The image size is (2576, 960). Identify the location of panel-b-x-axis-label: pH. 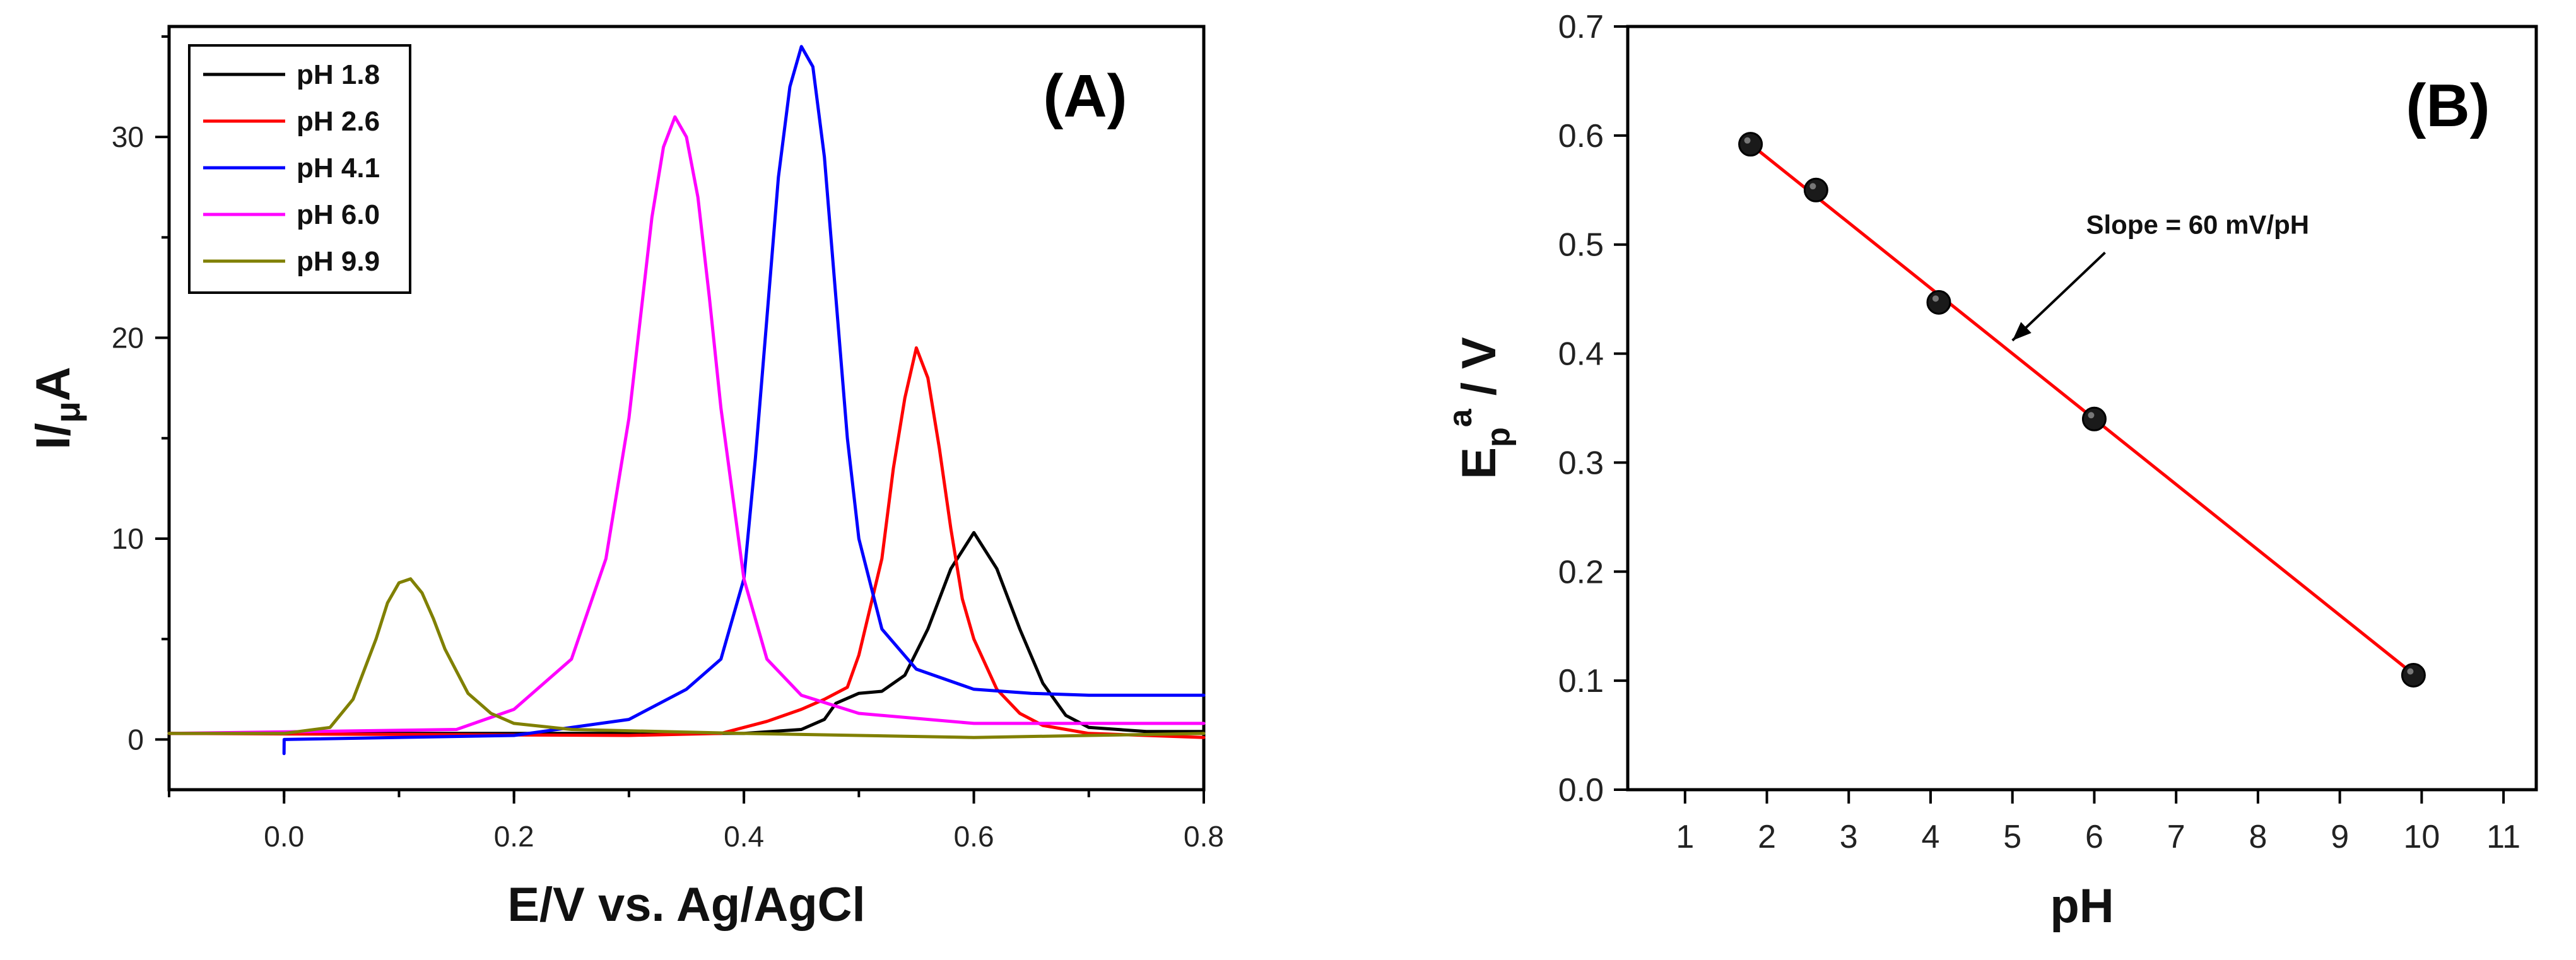
(2082, 906).